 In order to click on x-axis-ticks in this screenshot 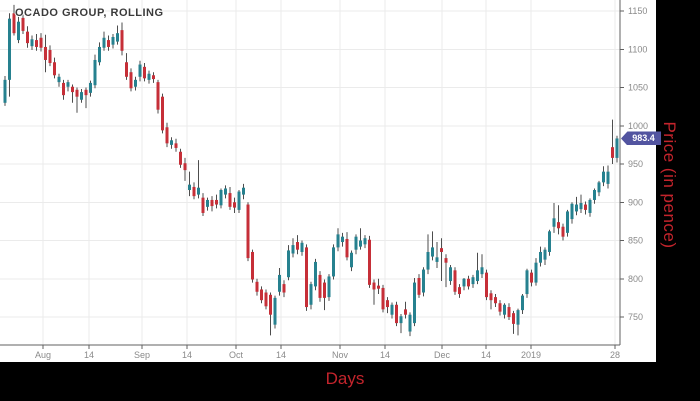, I will do `click(329, 347)`.